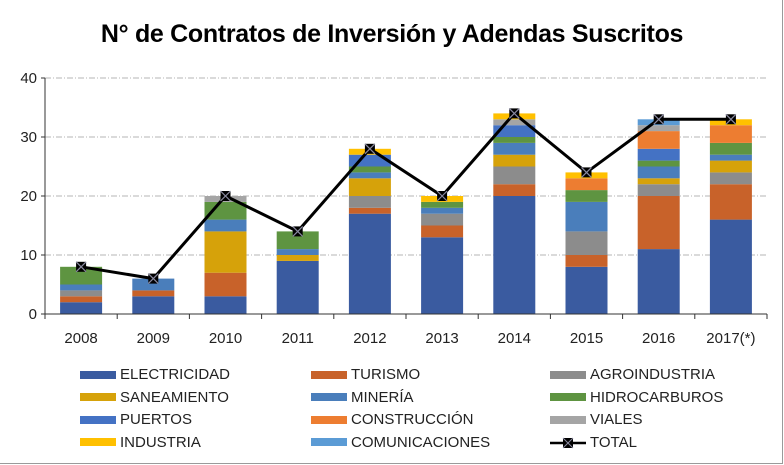 Image resolution: width=784 pixels, height=465 pixels. What do you see at coordinates (657, 397) in the screenshot?
I see `legend-label: HIDROCARBUROS` at bounding box center [657, 397].